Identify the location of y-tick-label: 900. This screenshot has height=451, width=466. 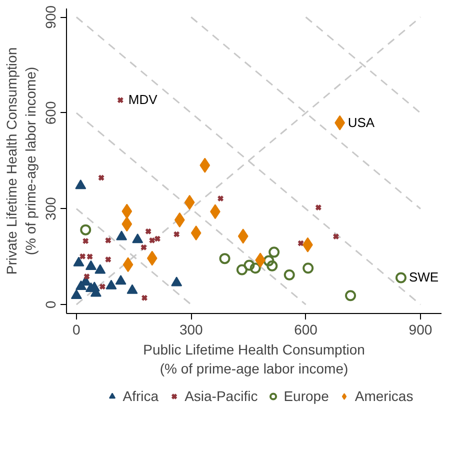
(50, 17).